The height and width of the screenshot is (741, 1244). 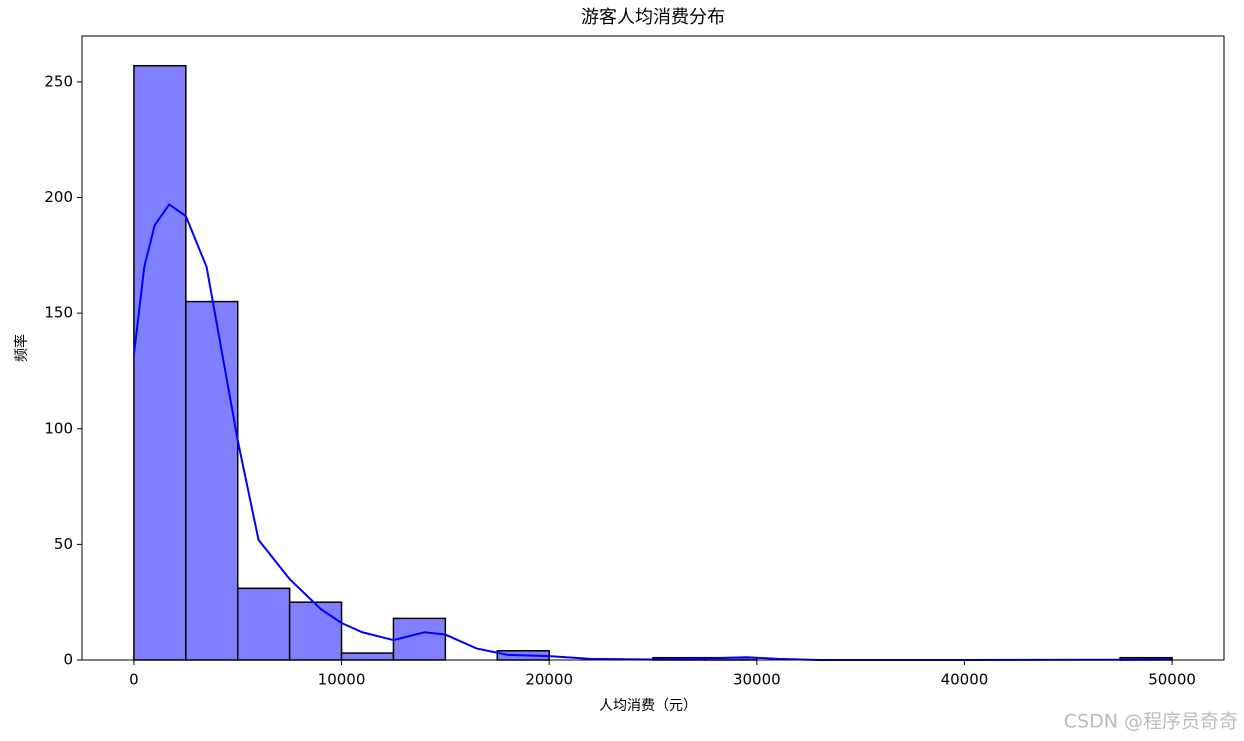 I want to click on x-tick-label: 0, so click(x=134, y=680).